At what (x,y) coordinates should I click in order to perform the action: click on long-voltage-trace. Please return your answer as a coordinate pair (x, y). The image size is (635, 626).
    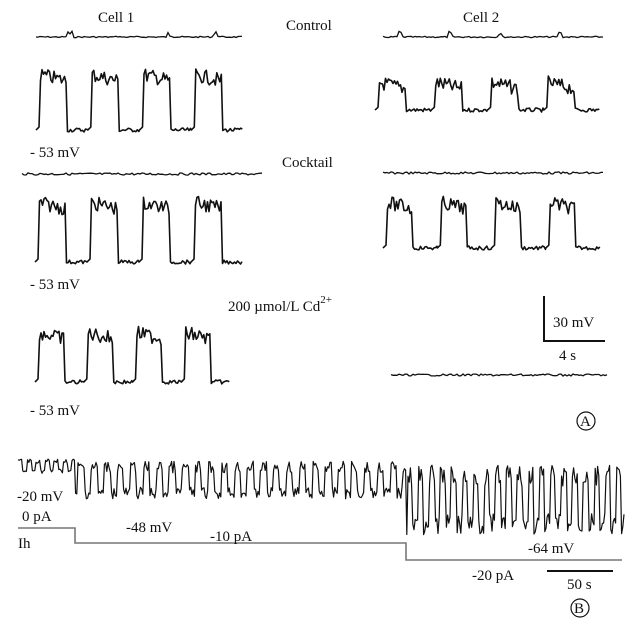
    Looking at the image, I should click on (321, 497).